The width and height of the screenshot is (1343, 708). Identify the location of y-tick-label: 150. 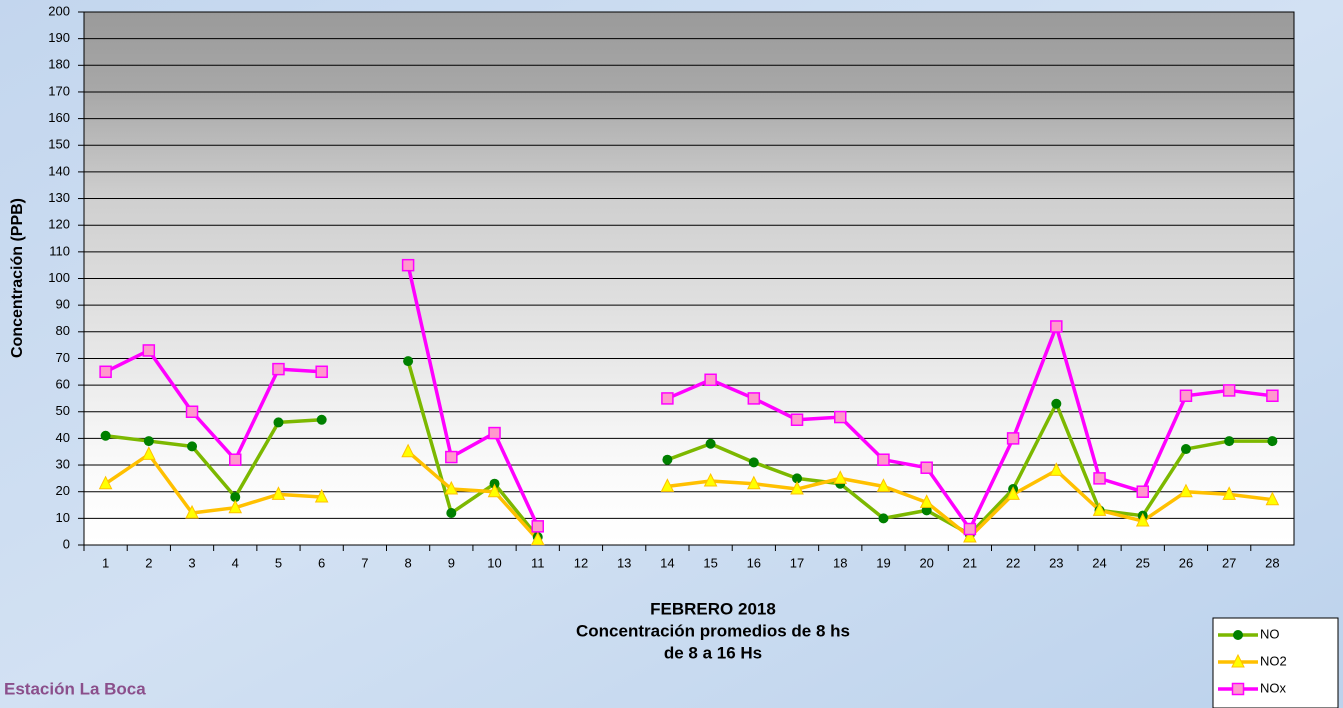
(59, 144).